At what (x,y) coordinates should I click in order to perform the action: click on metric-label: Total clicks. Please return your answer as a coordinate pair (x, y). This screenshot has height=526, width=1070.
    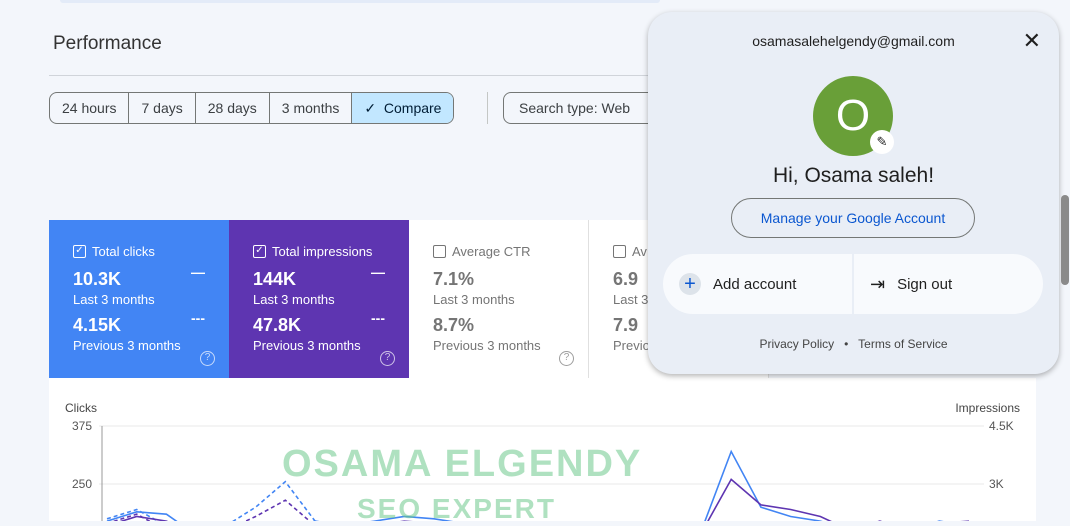
    Looking at the image, I should click on (123, 251).